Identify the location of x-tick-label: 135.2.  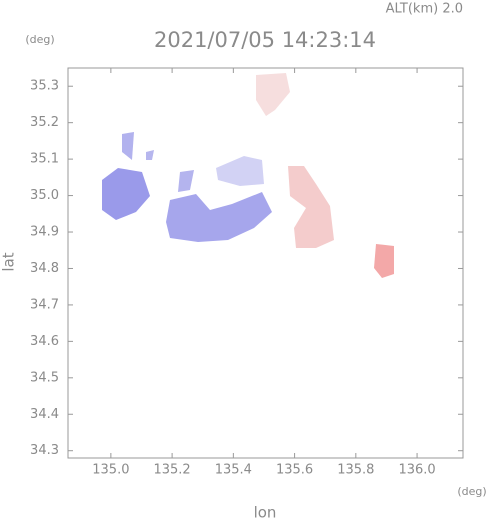
(171, 470).